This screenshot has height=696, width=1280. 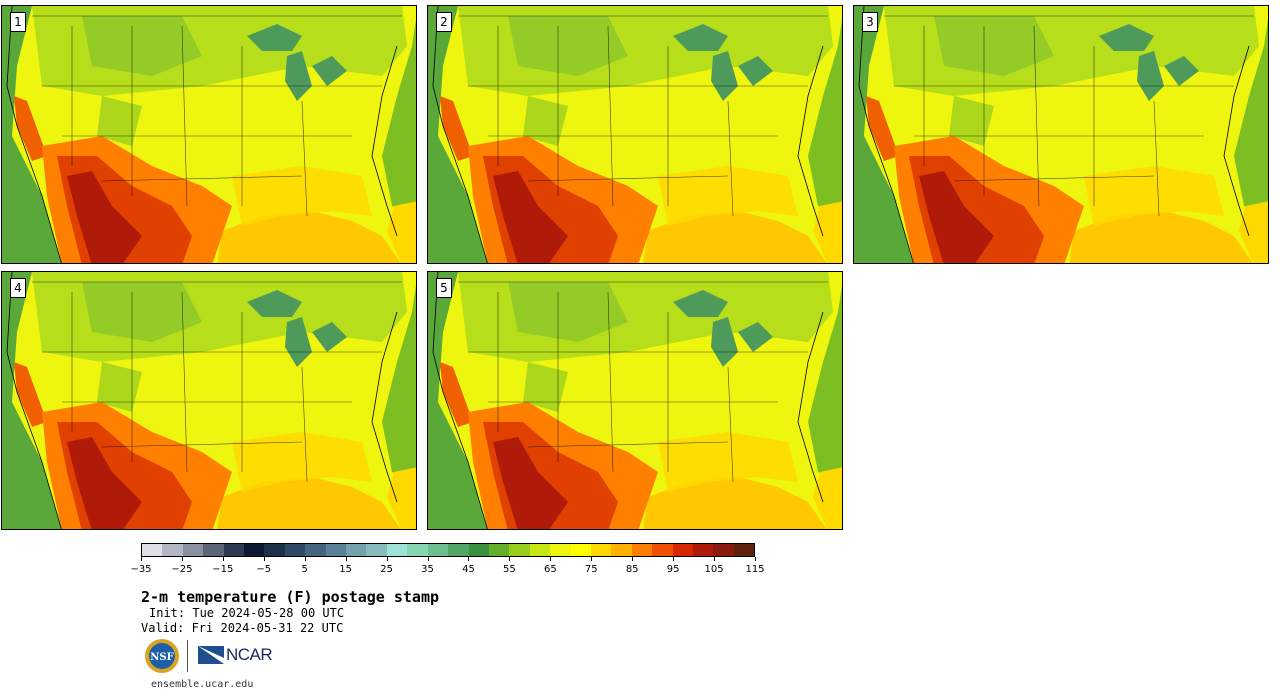 I want to click on colorbar-tick-label: −35, so click(x=141, y=569).